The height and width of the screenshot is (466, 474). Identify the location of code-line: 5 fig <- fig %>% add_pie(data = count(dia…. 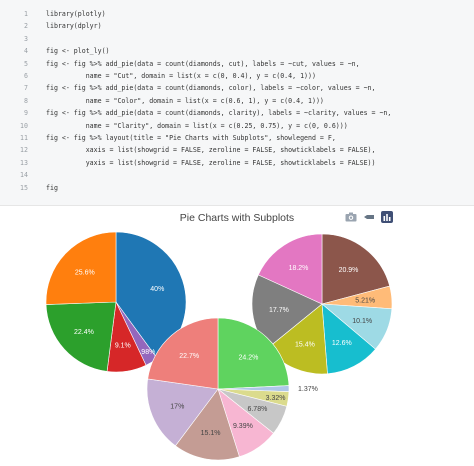
(237, 64).